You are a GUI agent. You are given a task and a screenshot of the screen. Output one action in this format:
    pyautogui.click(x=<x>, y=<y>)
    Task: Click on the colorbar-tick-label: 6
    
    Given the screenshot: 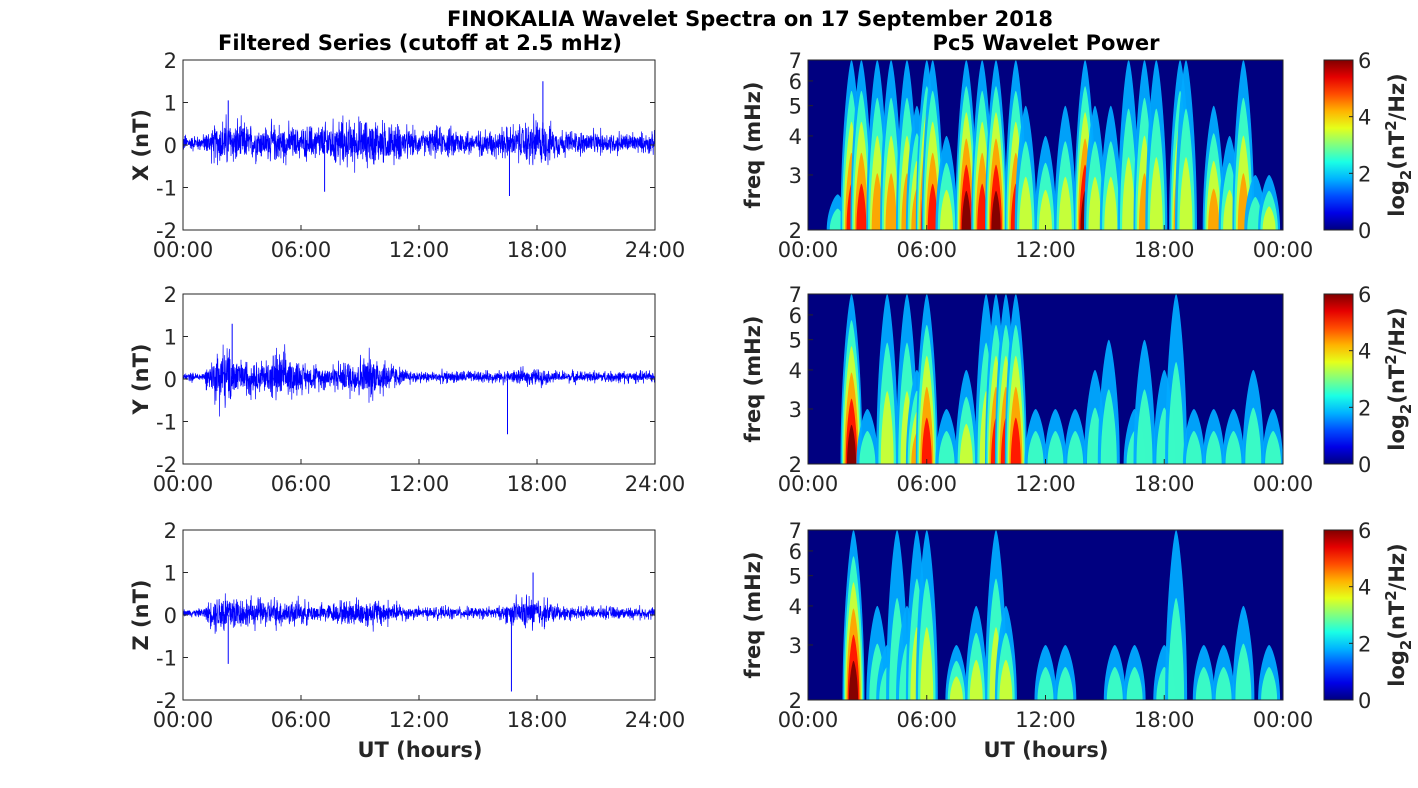 What is the action you would take?
    pyautogui.click(x=1364, y=61)
    